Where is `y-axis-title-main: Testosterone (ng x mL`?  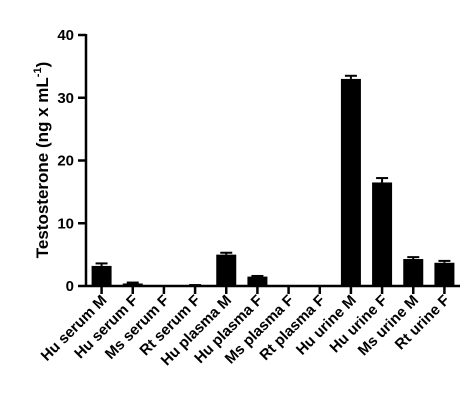
y-axis-title-main: Testosterone (ng x mL is located at coordinates (42, 167).